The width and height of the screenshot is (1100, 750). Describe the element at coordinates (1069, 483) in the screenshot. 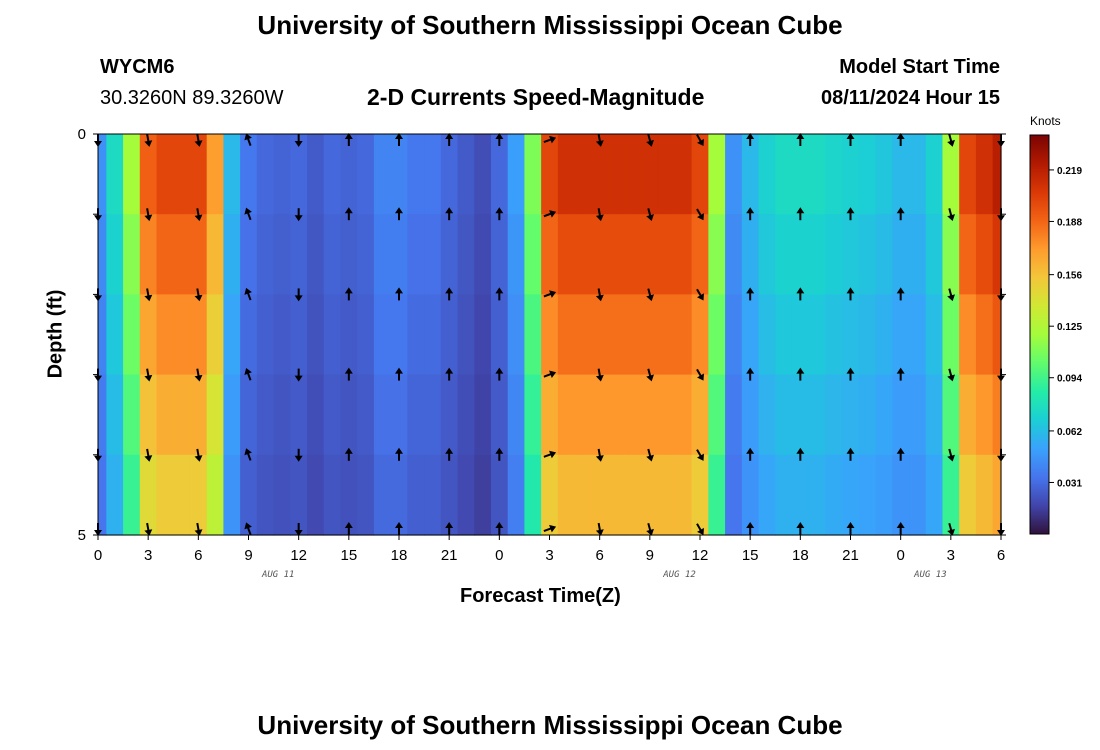

I see `colorbar-tick-label: 0.031` at that location.